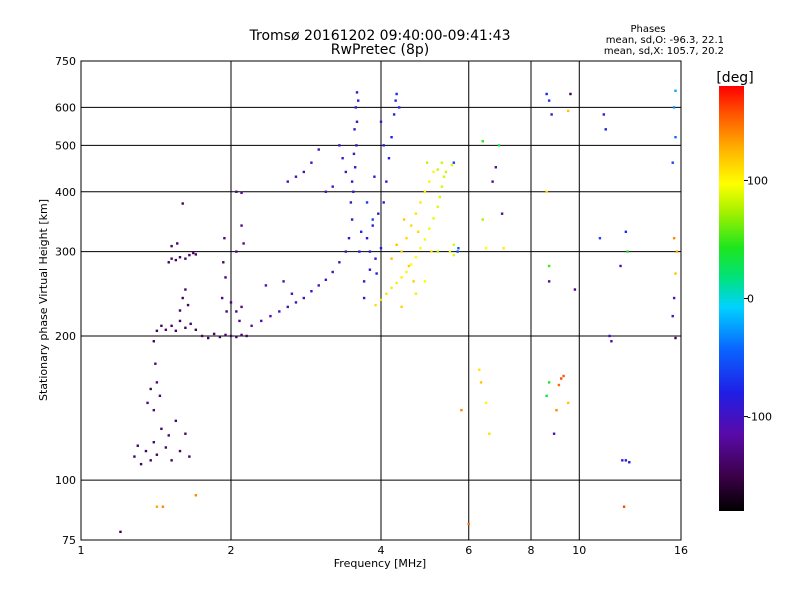  I want to click on y-tick-label: 75, so click(69, 540).